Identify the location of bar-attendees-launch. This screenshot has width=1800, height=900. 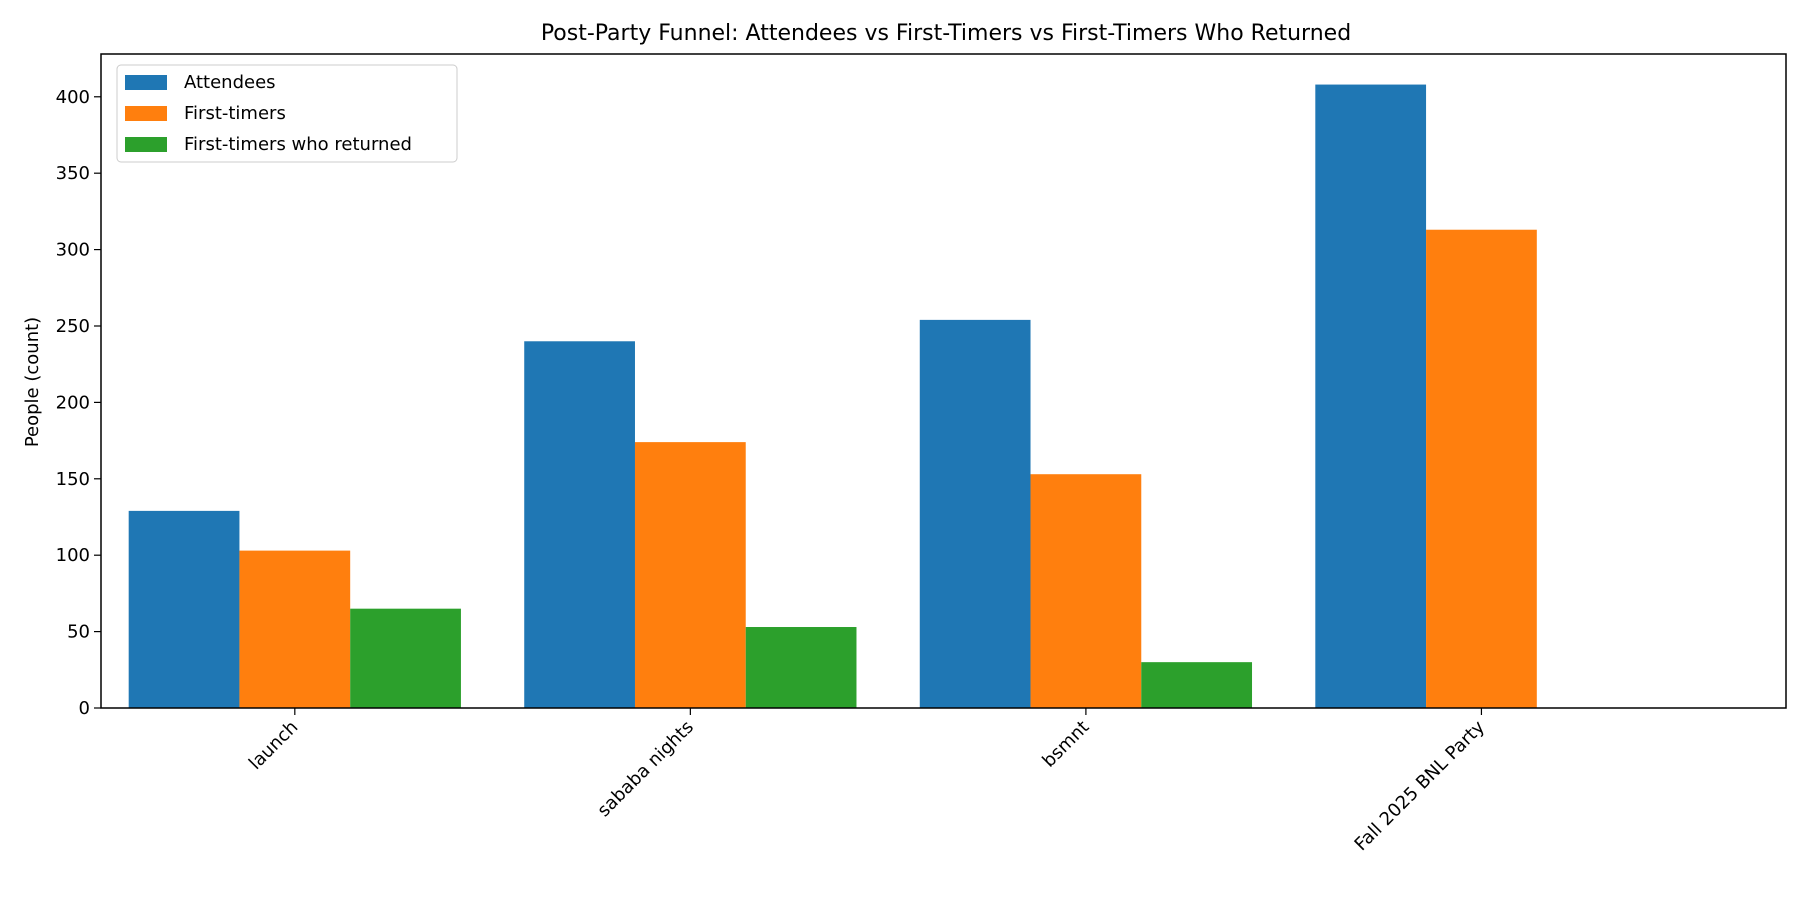
(184, 609).